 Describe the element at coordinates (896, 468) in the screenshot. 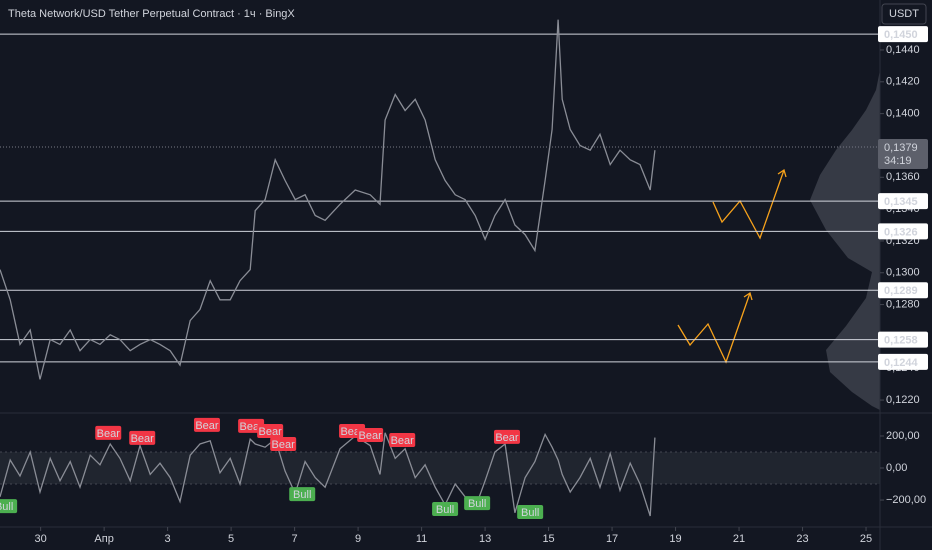

I see `y2-tick-label: 0,00` at that location.